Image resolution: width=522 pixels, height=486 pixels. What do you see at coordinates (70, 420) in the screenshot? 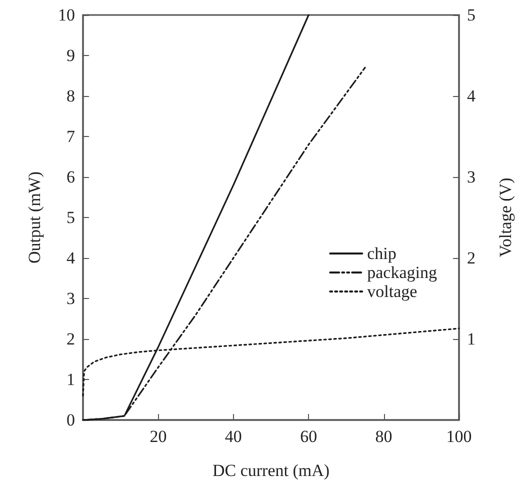
I see `y-tick-label: 0` at bounding box center [70, 420].